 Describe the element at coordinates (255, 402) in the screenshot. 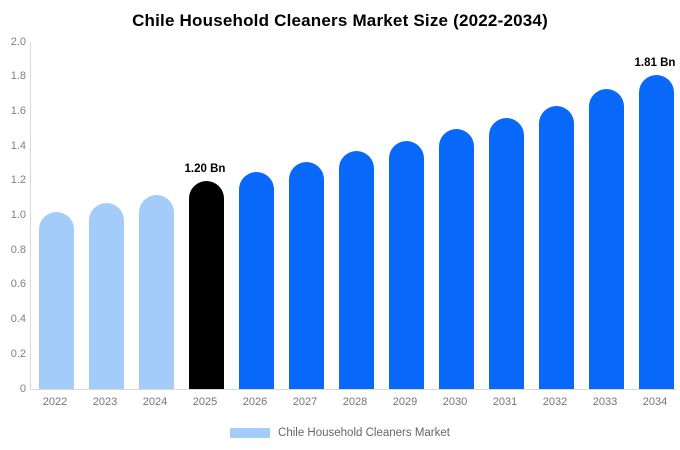

I see `x-tick-label-2026: 2026` at that location.